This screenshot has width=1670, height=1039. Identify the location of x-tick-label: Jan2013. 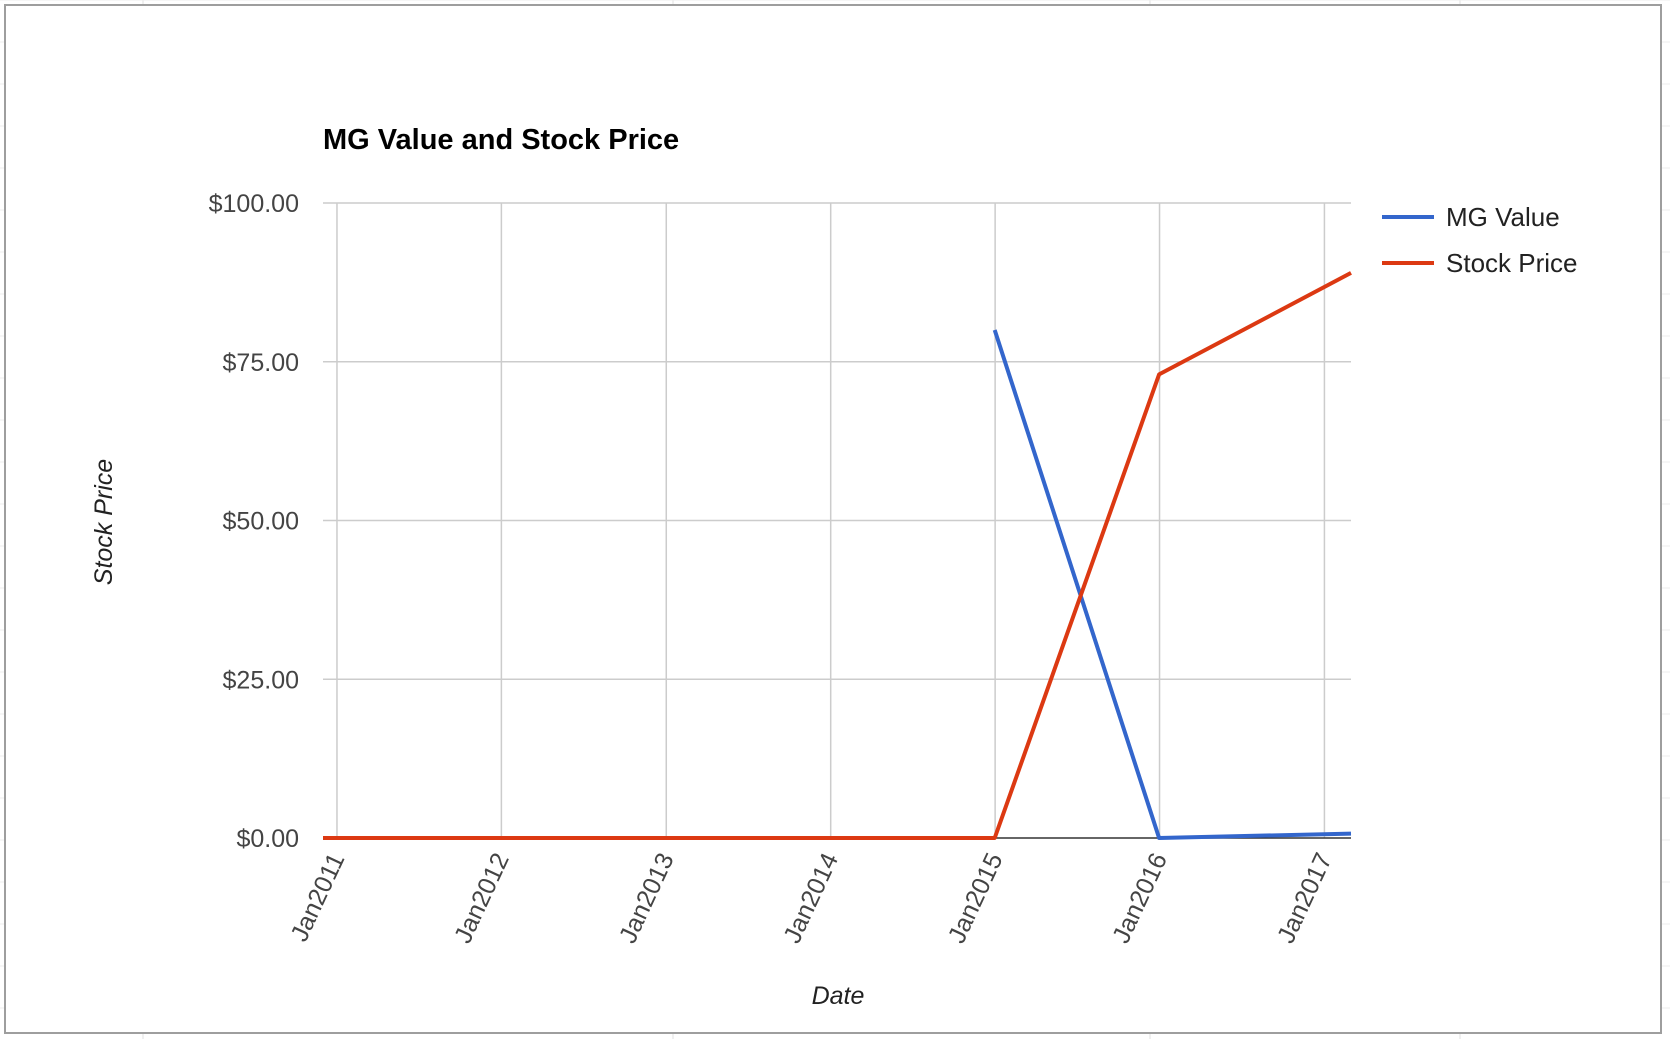
(647, 898).